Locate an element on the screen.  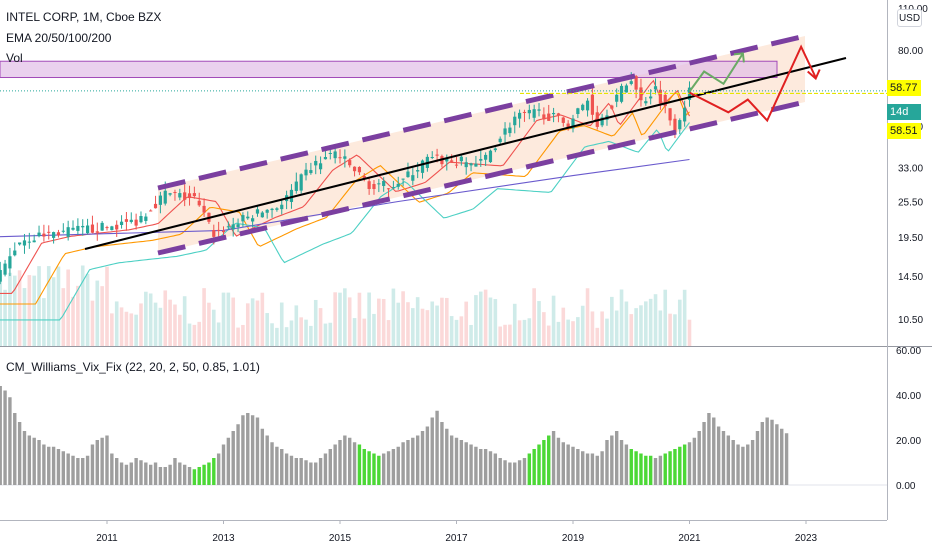
bearish-projection-path is located at coordinates (753, 83).